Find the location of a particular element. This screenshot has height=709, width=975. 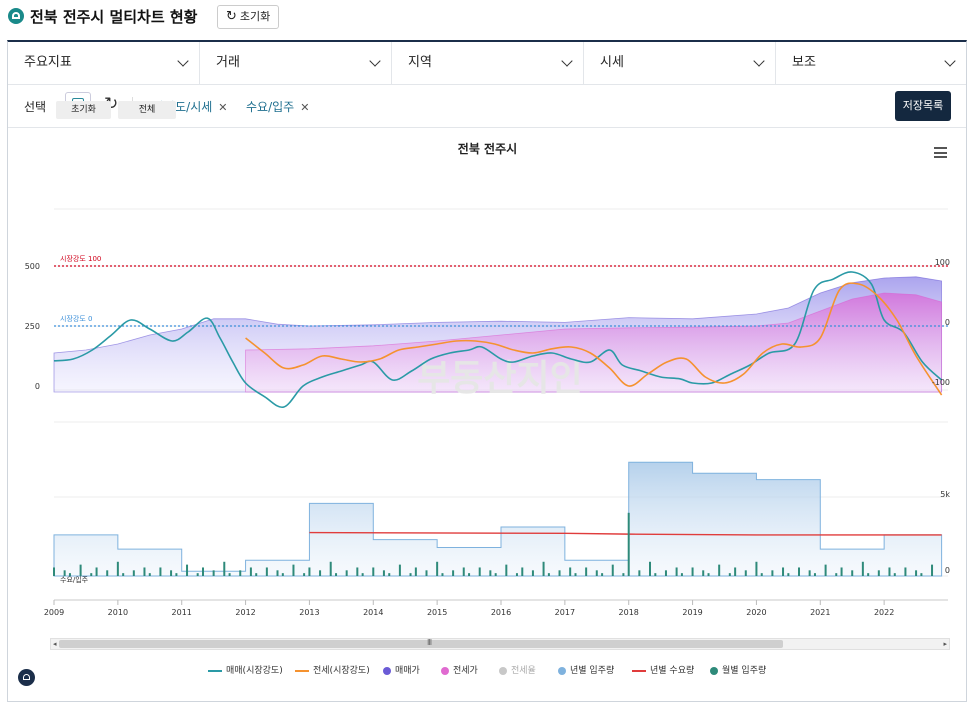

chip-supply-demand: 수요/입주 ✕ is located at coordinates (277, 106).